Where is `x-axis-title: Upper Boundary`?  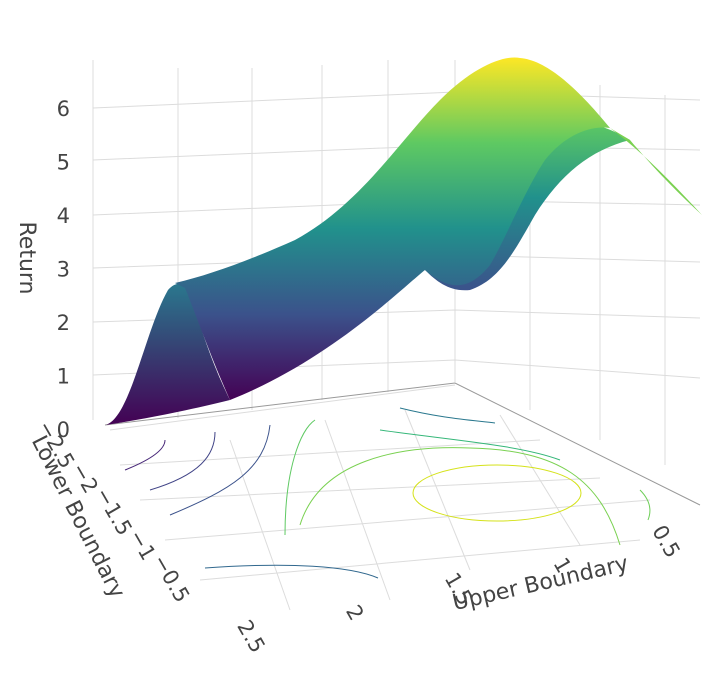
x-axis-title: Upper Boundary is located at coordinates (540, 583).